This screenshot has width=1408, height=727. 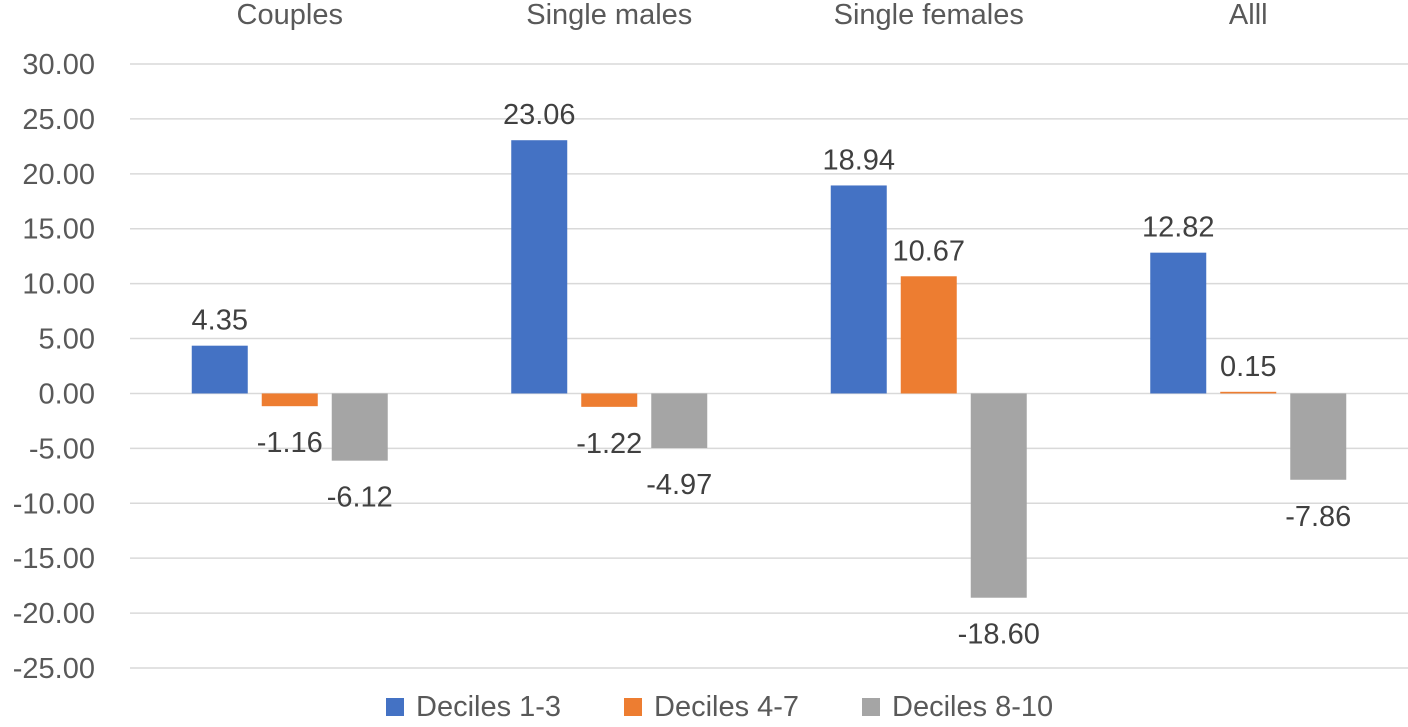 I want to click on y-tick-label: -15.00, so click(x=54, y=559).